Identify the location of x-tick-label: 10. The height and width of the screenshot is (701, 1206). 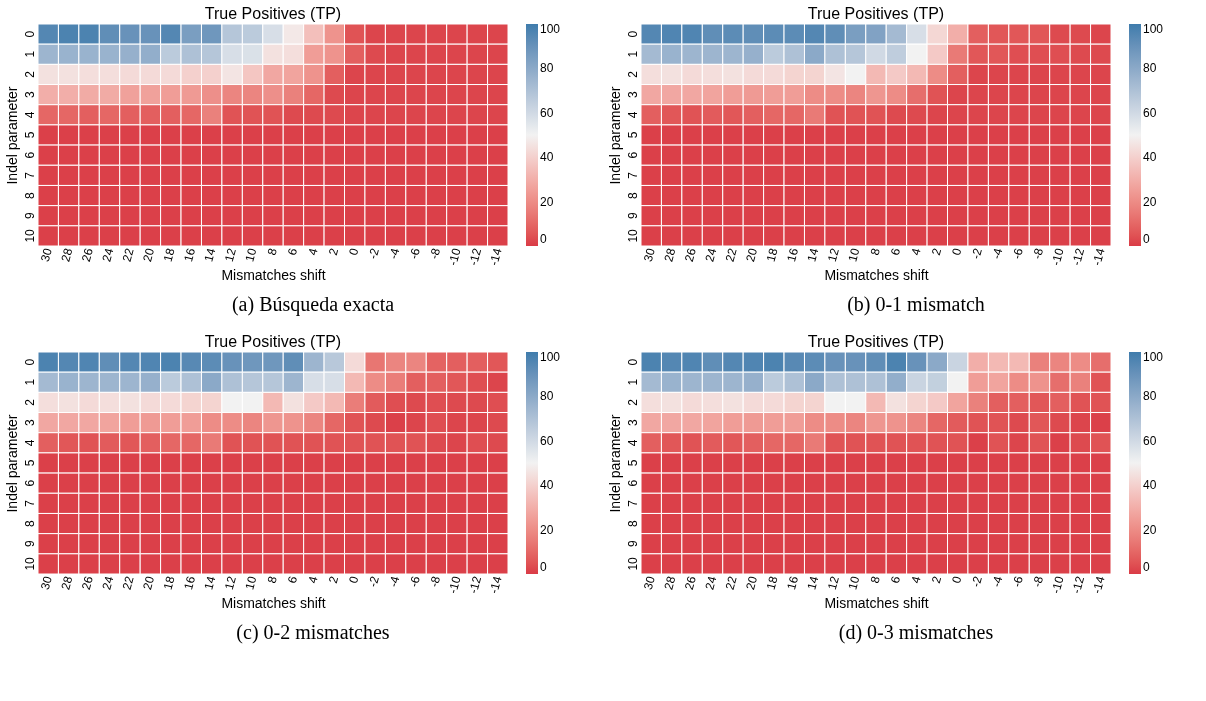
(854, 255).